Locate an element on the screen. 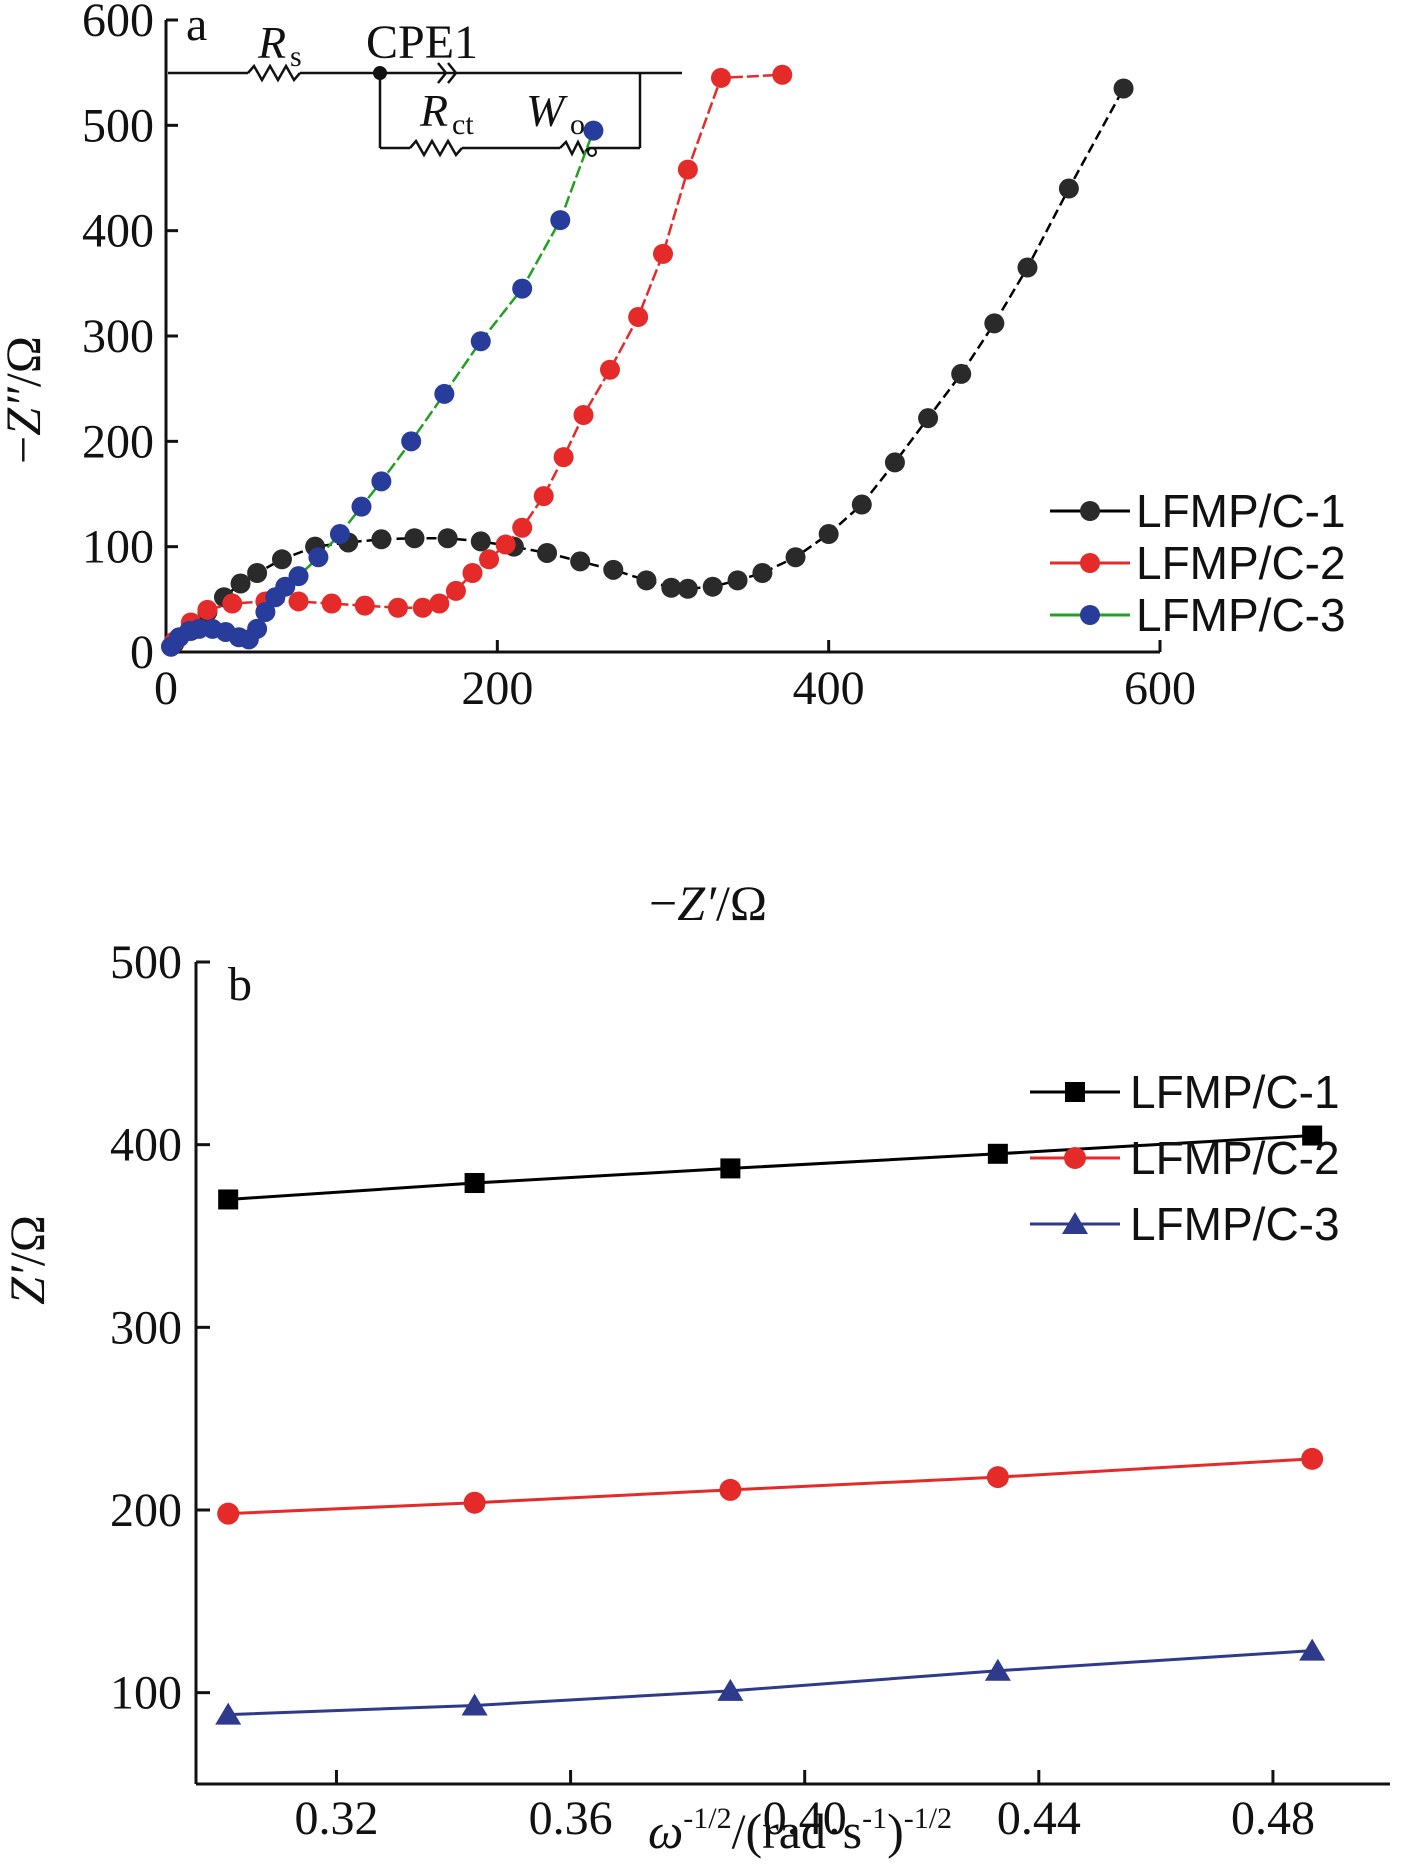 This screenshot has width=1417, height=1866. panel-b-x-tick-label: 0.44 is located at coordinates (1039, 1818).